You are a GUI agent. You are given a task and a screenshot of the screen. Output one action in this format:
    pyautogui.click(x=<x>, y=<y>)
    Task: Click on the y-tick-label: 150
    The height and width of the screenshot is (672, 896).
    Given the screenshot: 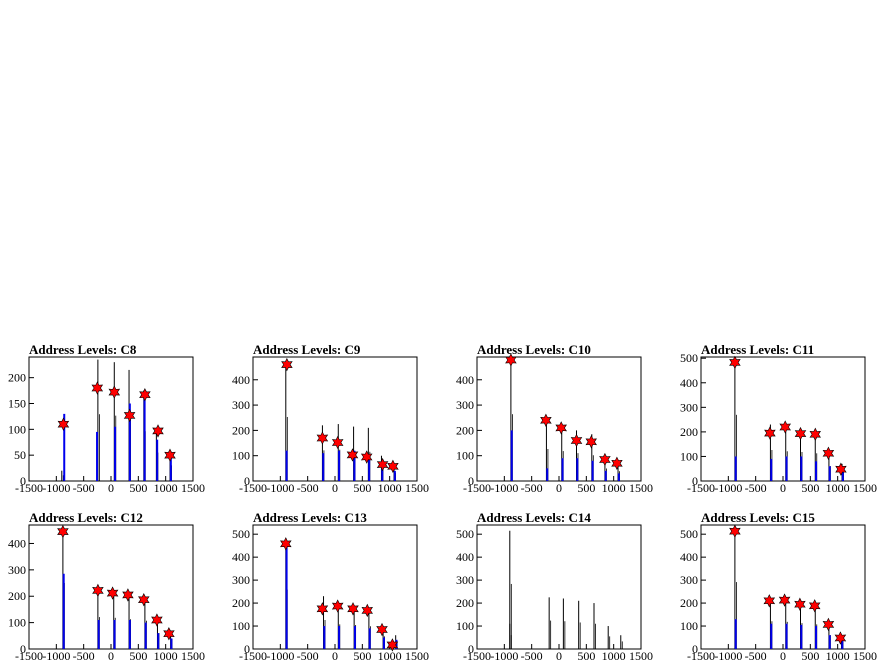 What is the action you would take?
    pyautogui.click(x=17, y=404)
    